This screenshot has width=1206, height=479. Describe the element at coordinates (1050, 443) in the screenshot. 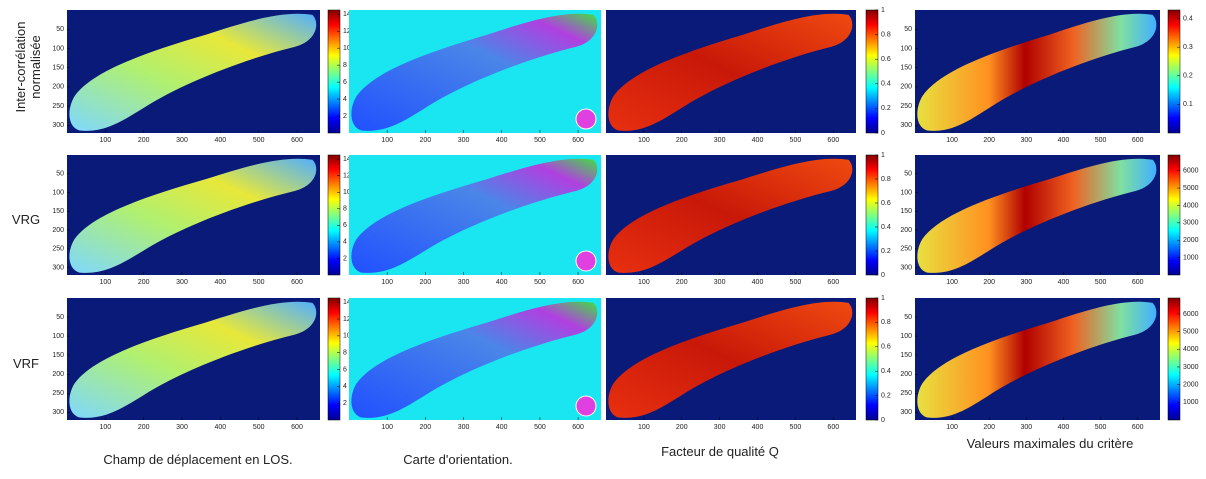

I see `column-caption: Valeurs maximales du critère` at that location.